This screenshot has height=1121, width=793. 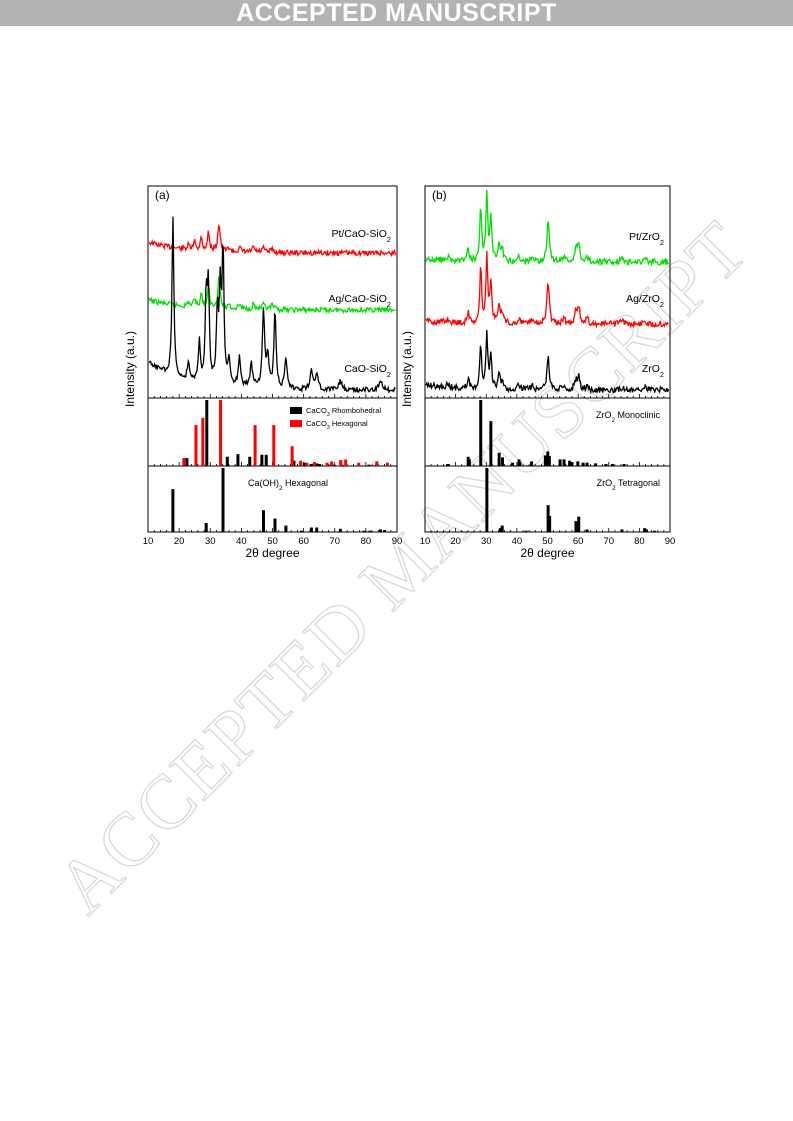 What do you see at coordinates (337, 425) in the screenshot?
I see `legend-entry: CaCO3 Hexagonal` at bounding box center [337, 425].